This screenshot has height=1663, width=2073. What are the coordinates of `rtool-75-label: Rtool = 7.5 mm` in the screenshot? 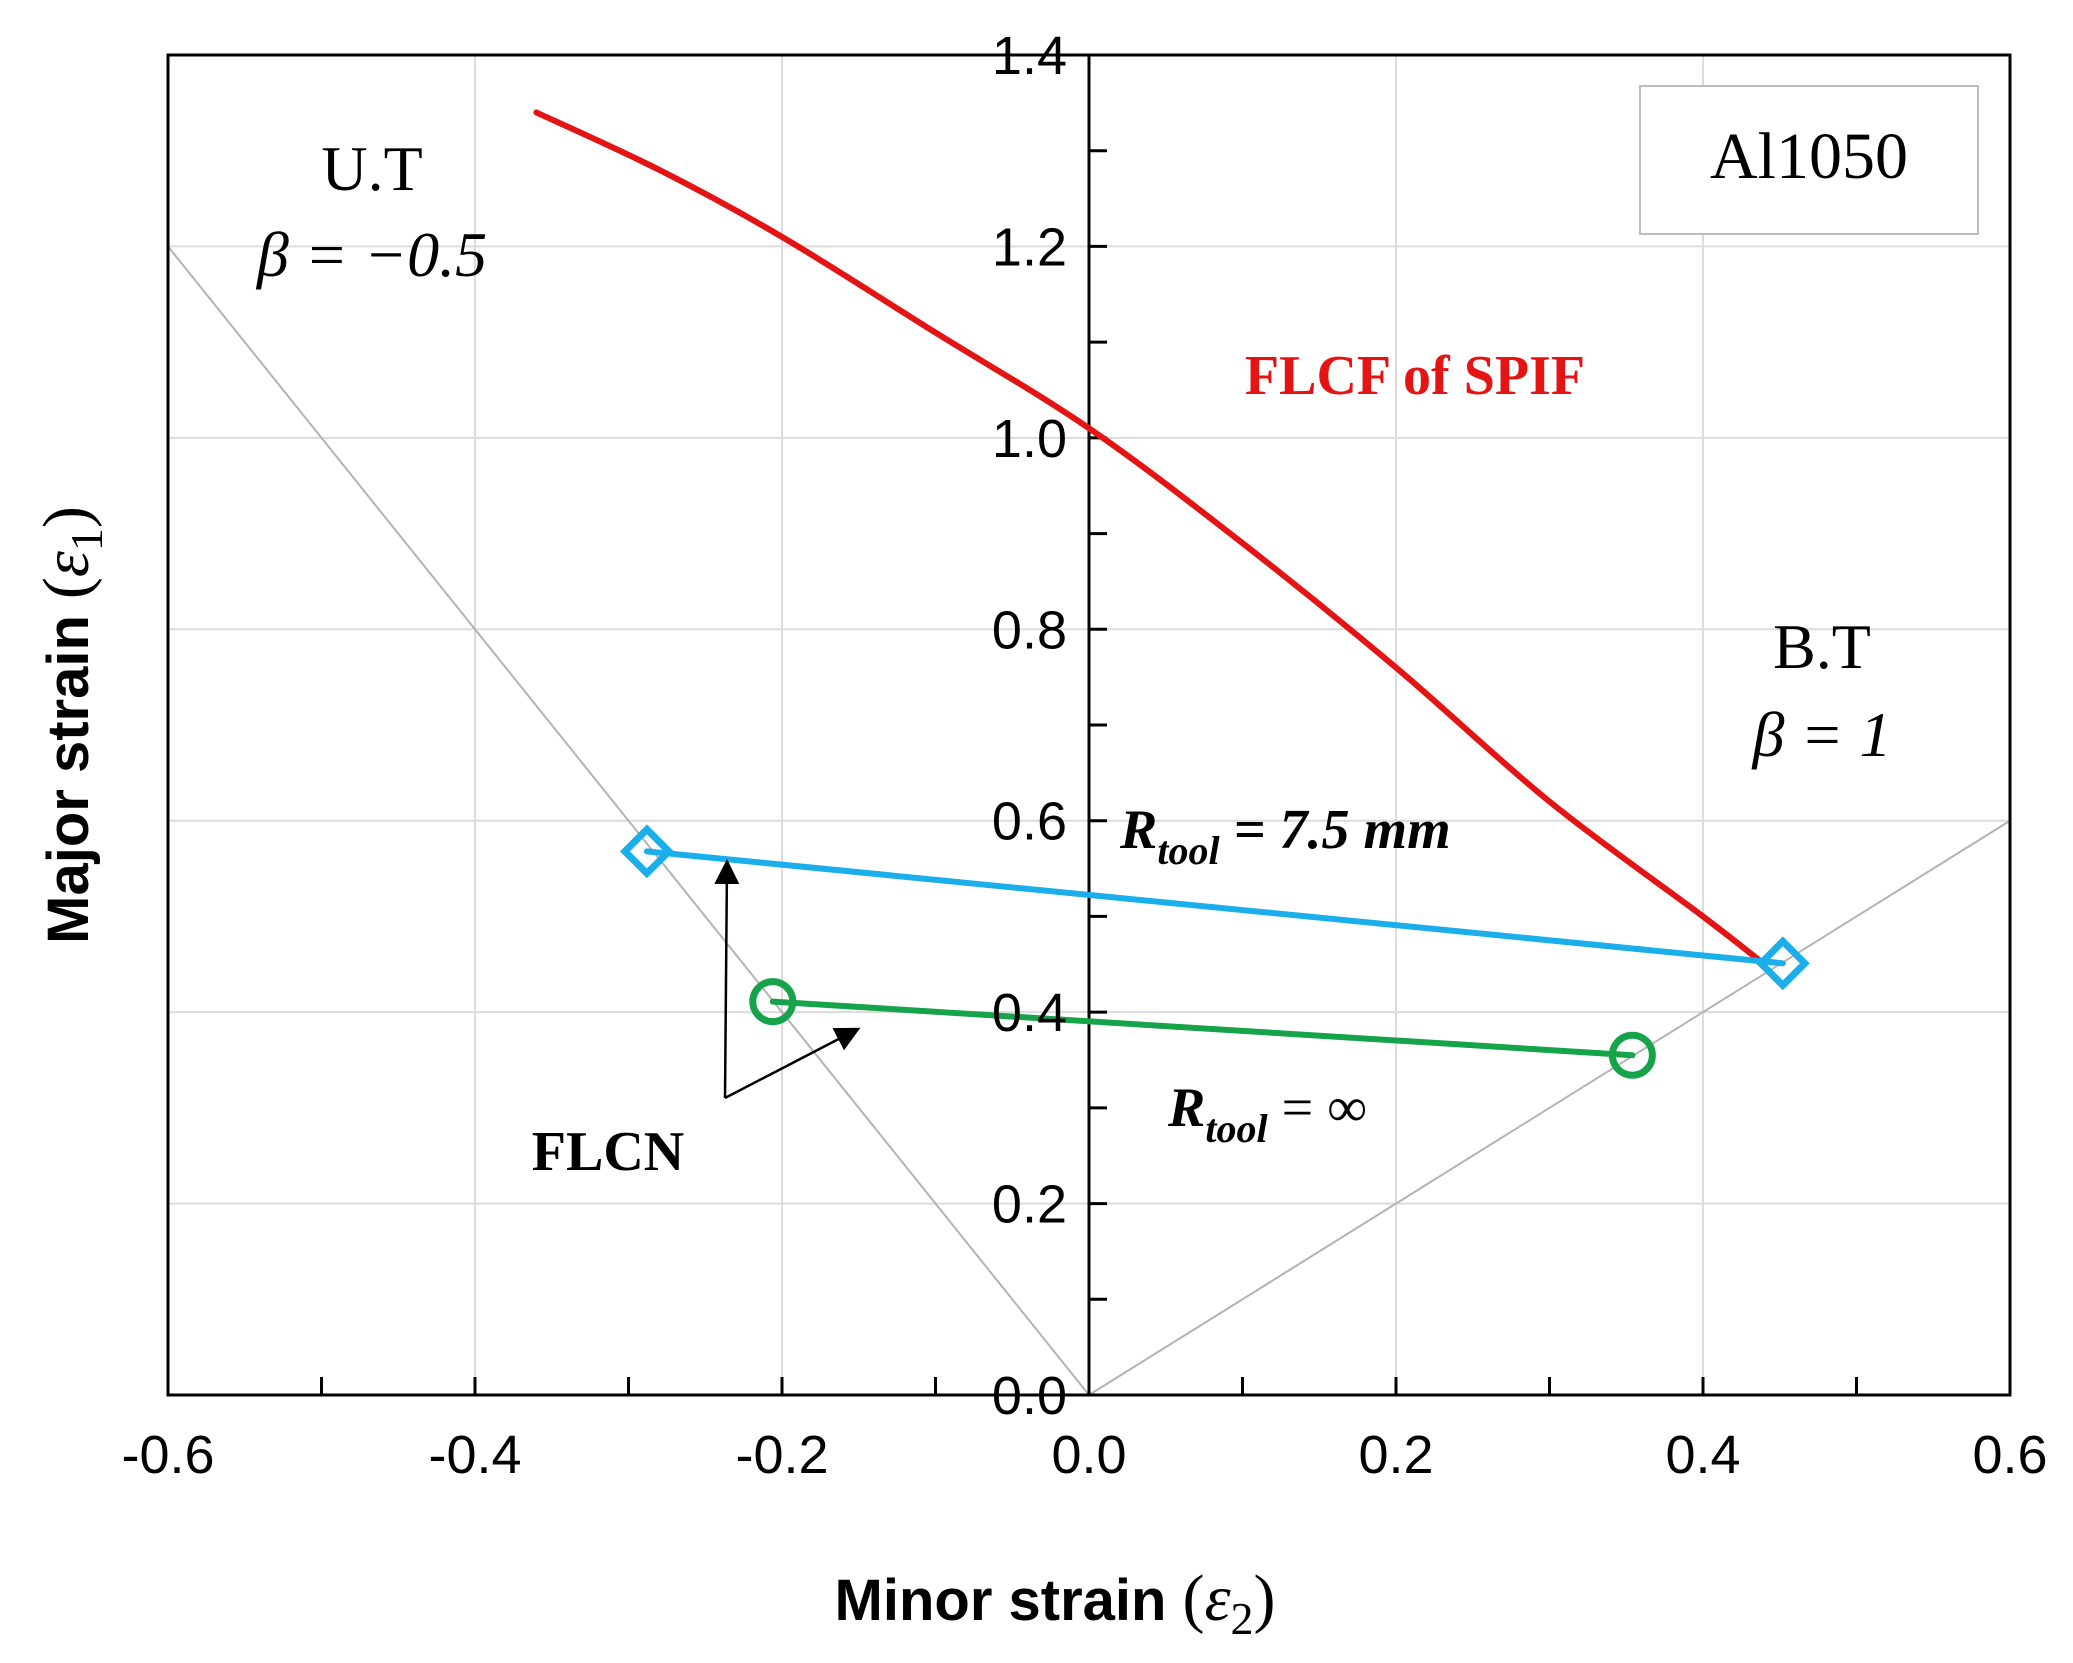 It's located at (1285, 836).